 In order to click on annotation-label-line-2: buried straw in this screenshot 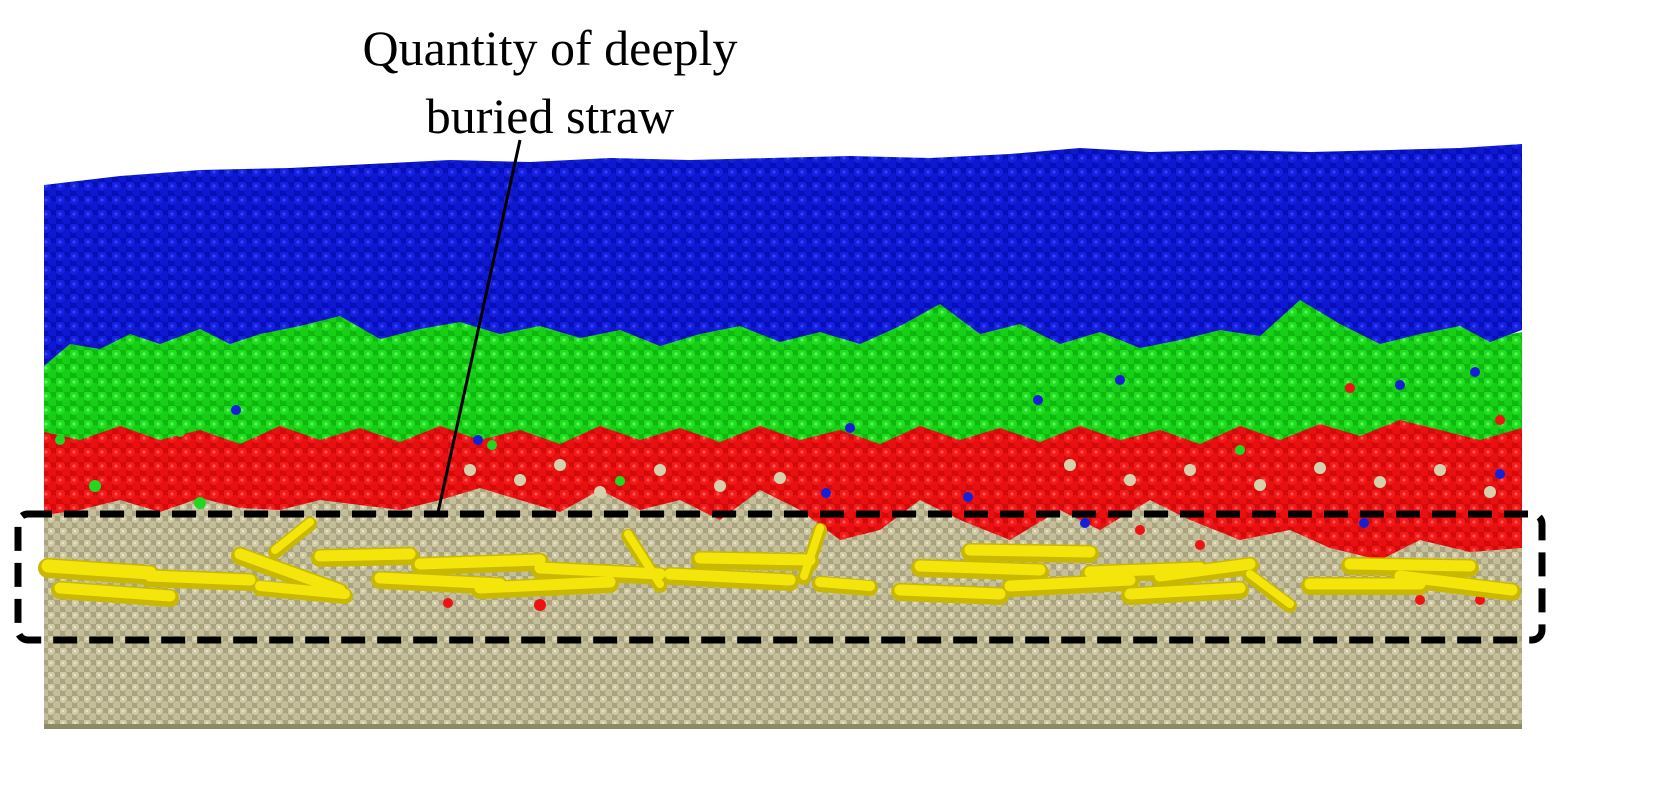, I will do `click(550, 116)`.